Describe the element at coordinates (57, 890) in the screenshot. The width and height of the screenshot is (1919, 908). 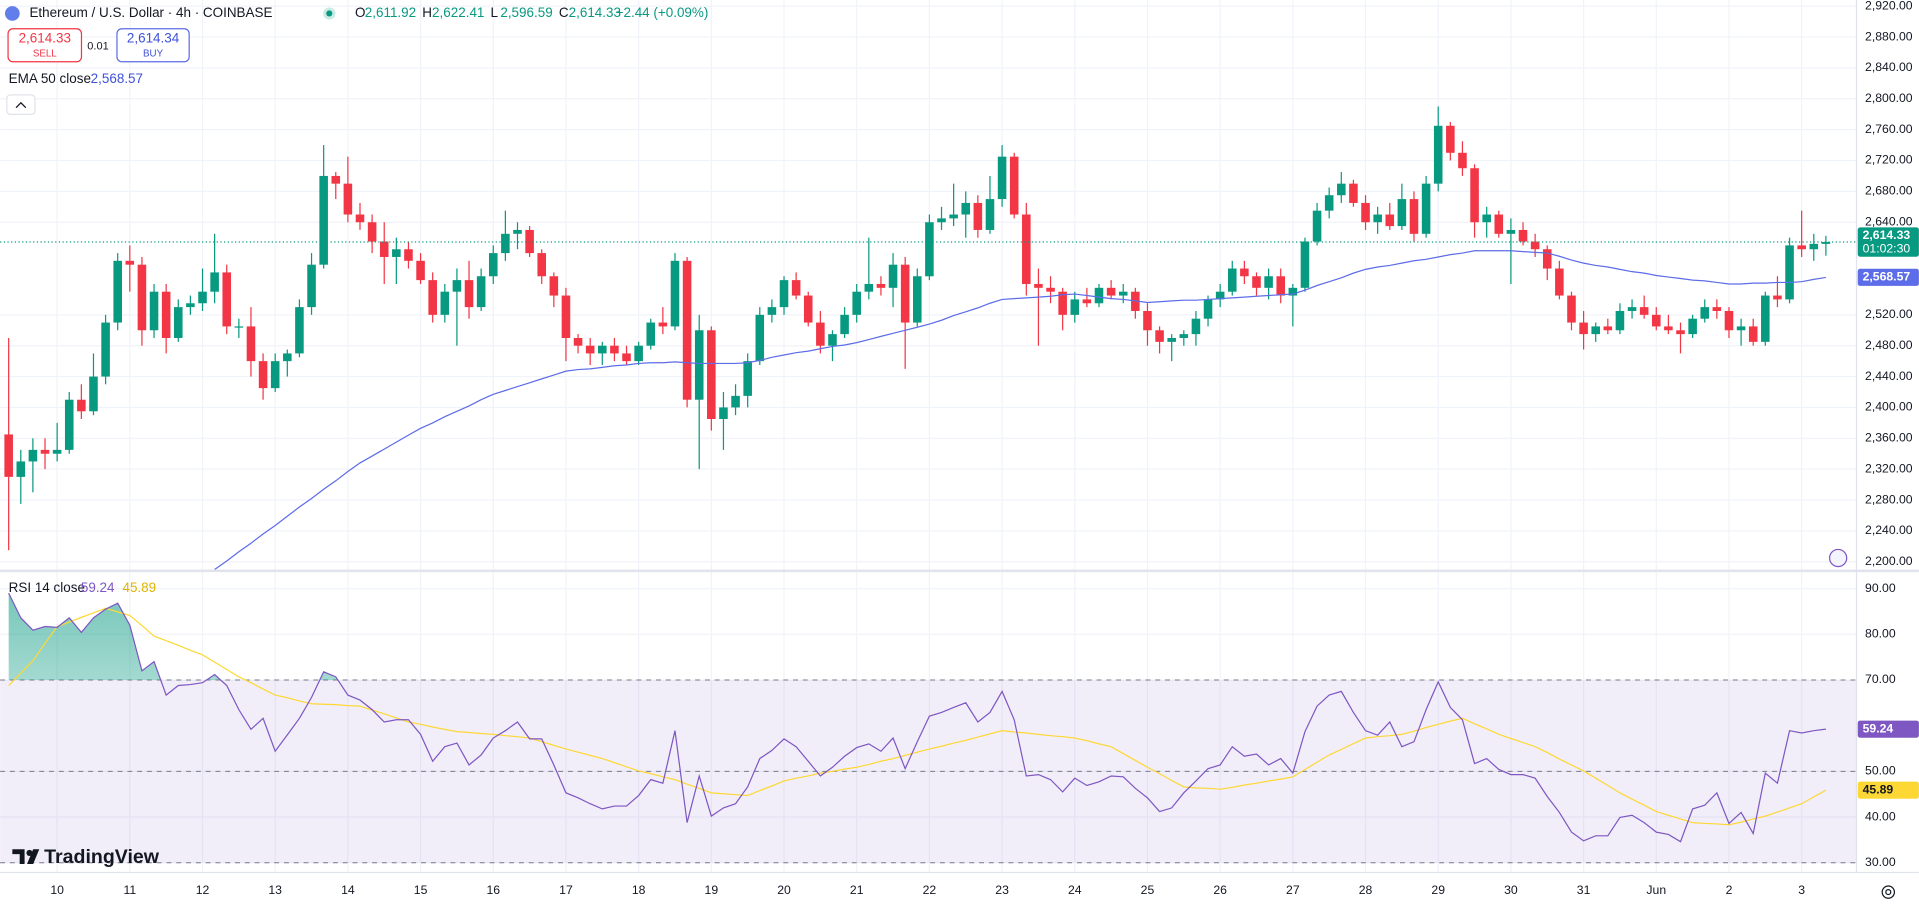
I see `x-tick-label: 10` at that location.